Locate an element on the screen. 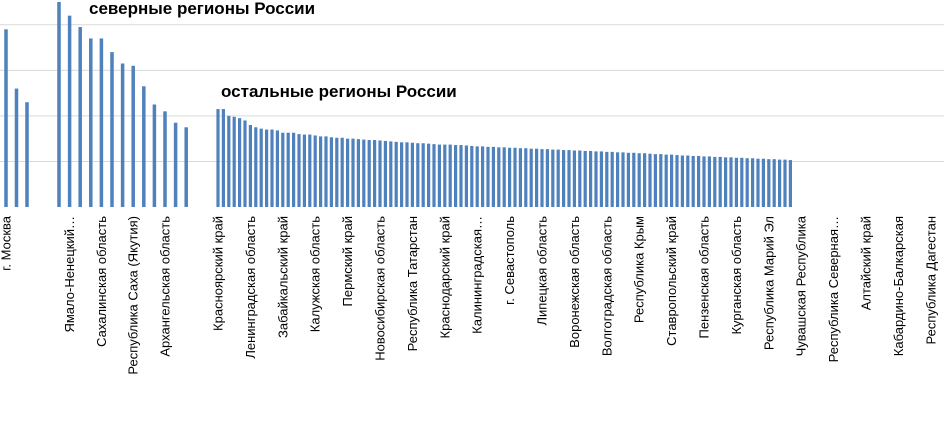 This screenshot has height=444, width=944. category-label: Курганская область is located at coordinates (736, 275).